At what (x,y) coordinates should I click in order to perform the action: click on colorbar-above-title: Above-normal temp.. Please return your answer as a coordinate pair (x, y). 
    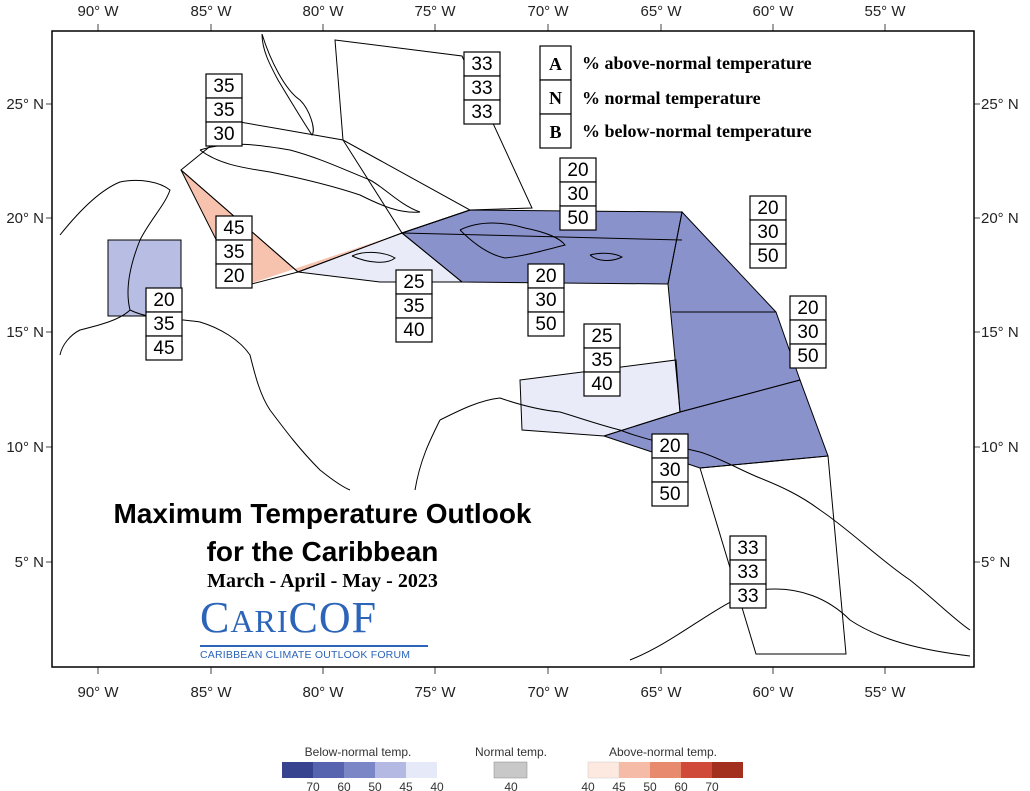
    Looking at the image, I should click on (663, 752).